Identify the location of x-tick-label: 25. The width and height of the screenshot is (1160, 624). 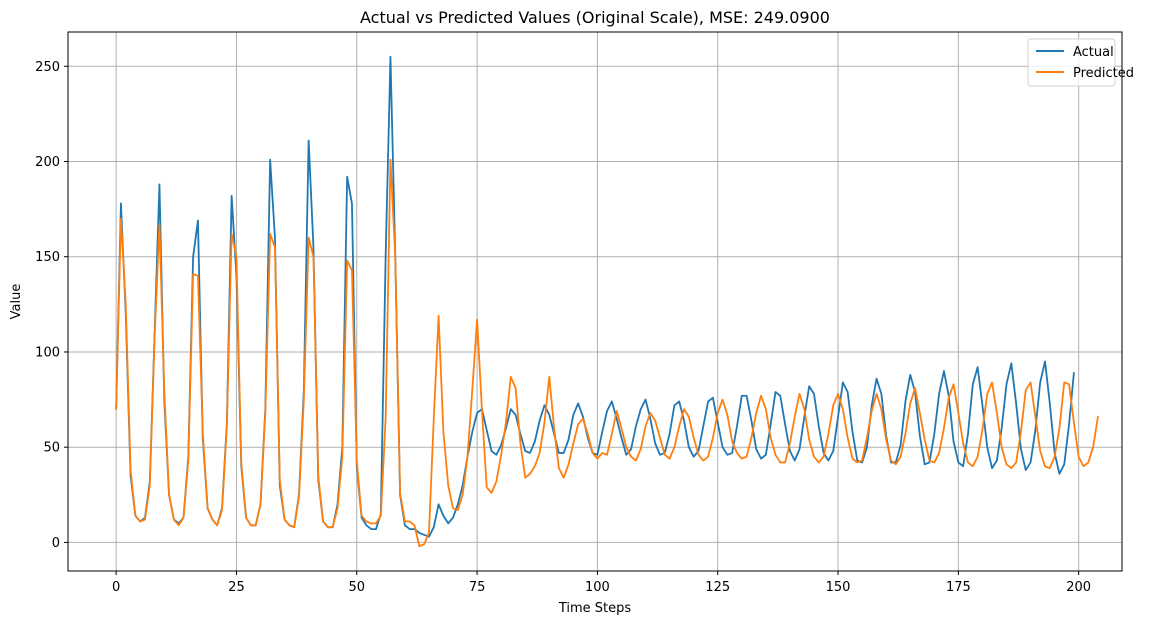
(236, 587).